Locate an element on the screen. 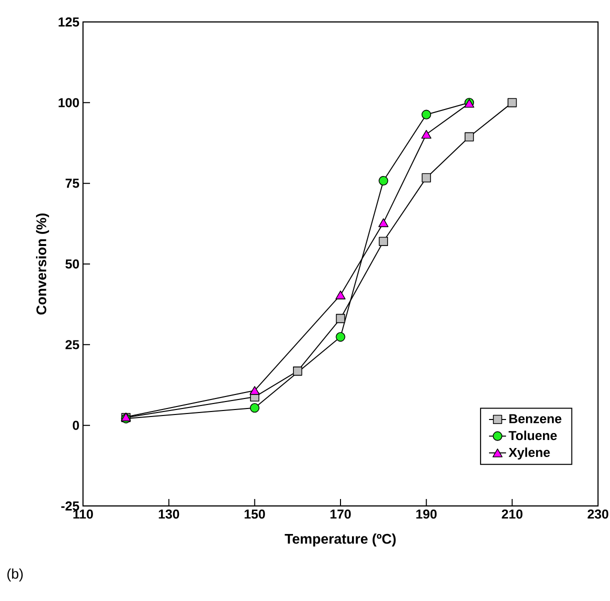 Image resolution: width=610 pixels, height=601 pixels. x-tick-label: 110 is located at coordinates (83, 514).